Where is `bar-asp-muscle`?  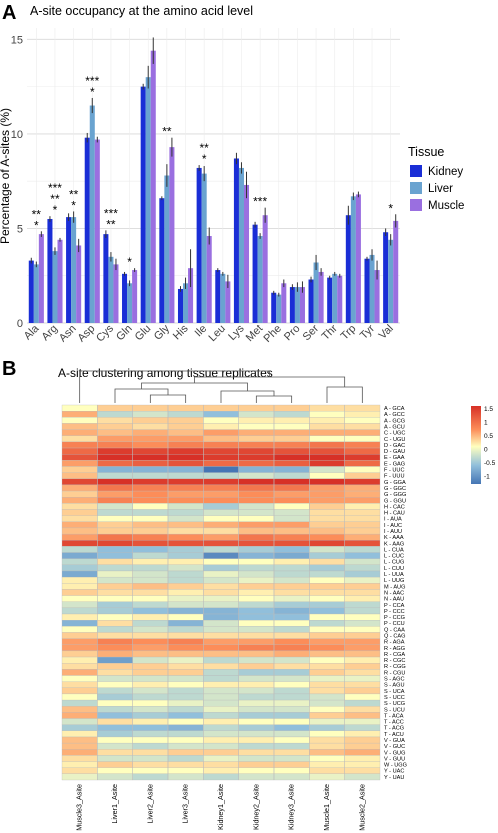 bar-asp-muscle is located at coordinates (97, 231).